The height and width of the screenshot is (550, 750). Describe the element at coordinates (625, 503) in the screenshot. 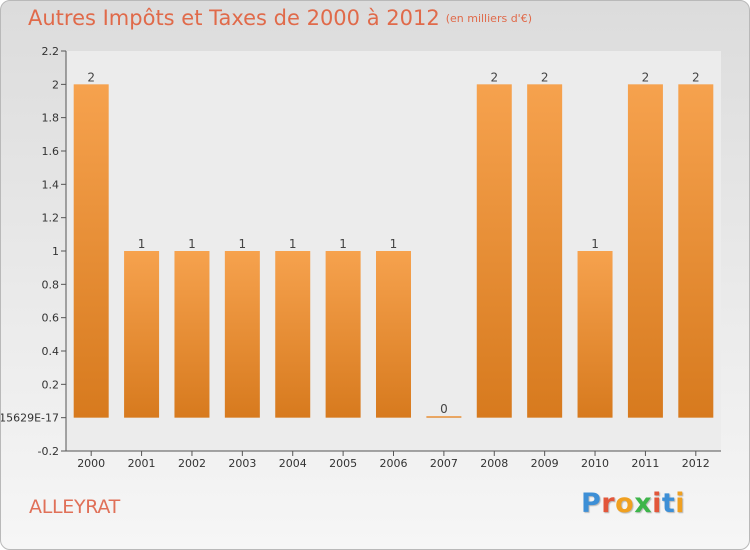

I see `logo-letter: o` at that location.